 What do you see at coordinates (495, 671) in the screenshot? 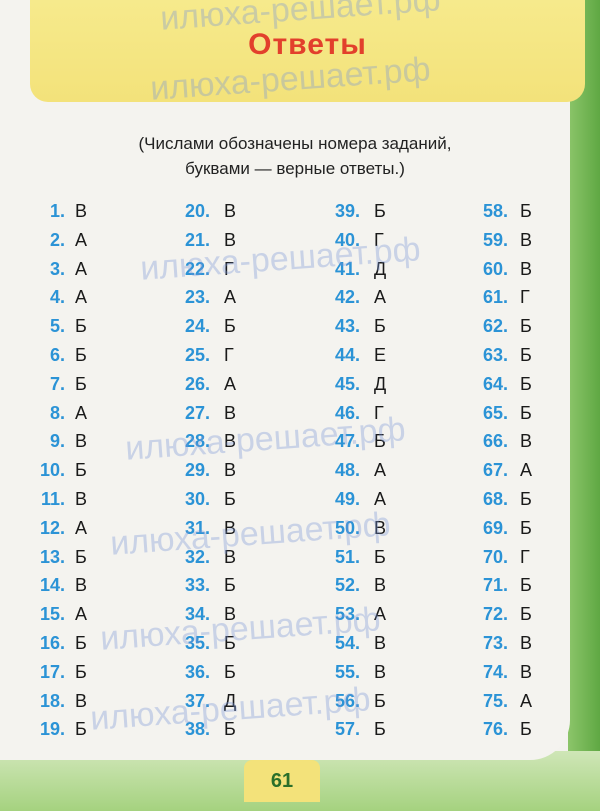
I see `question-number: 74.` at bounding box center [495, 671].